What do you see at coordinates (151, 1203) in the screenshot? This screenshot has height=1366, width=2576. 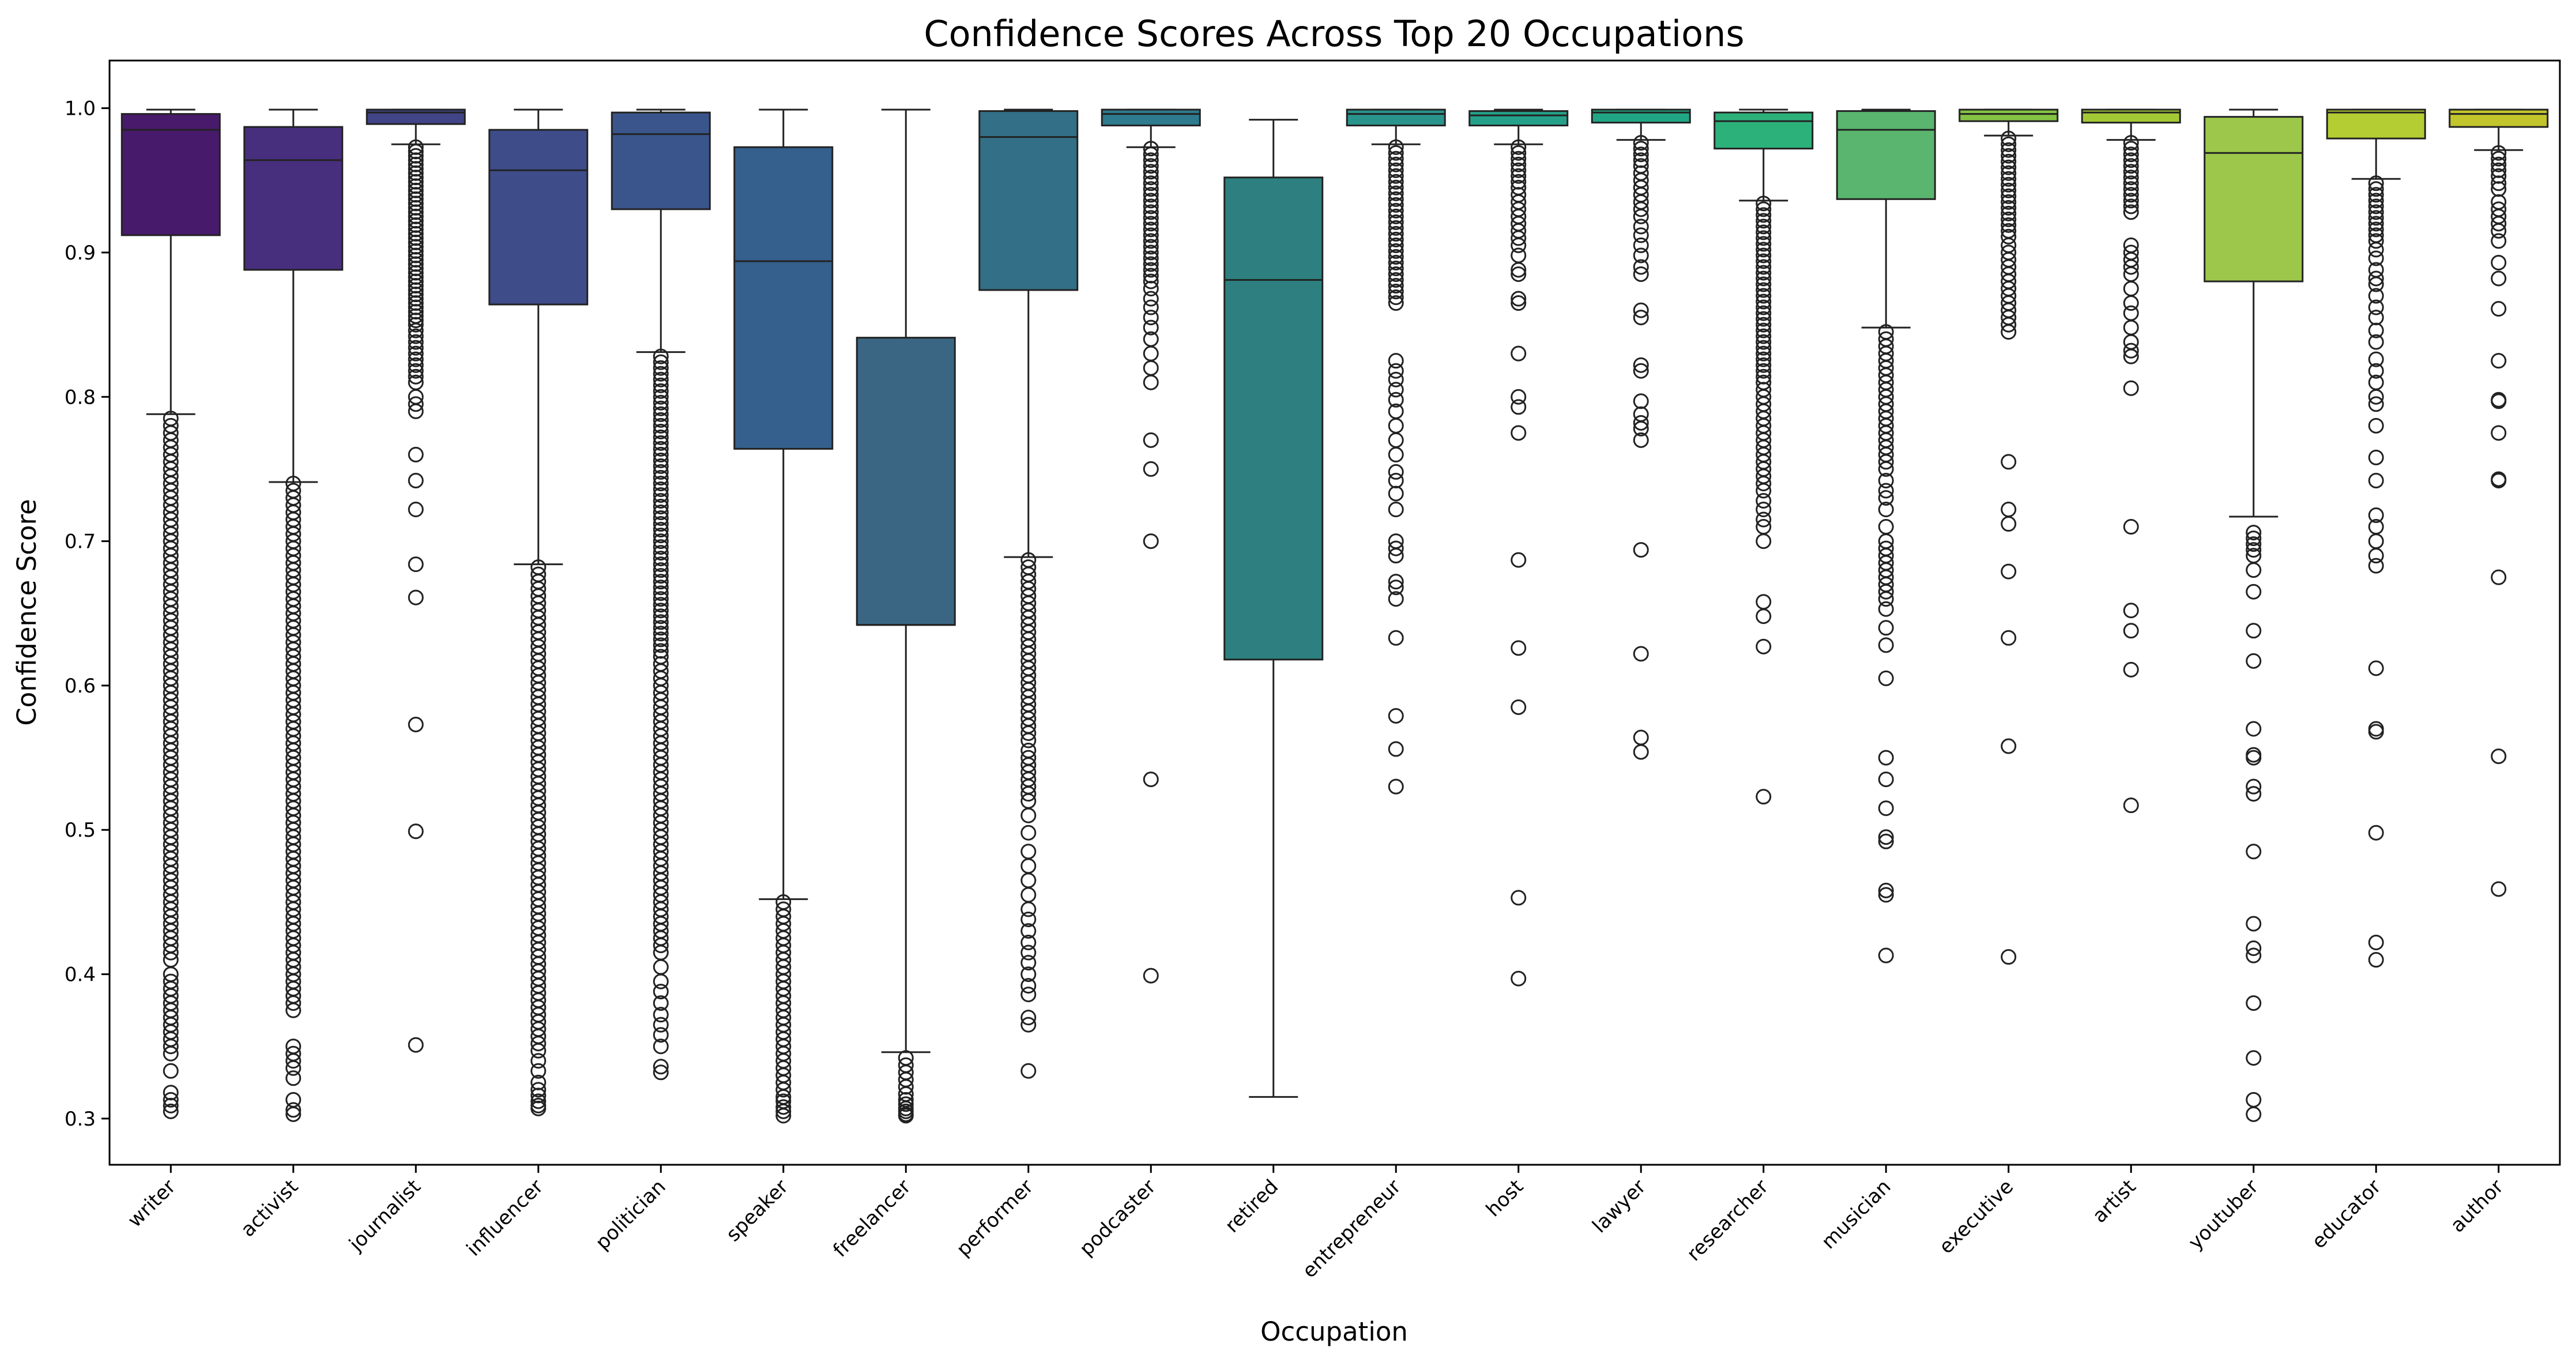 I see `x-tick-label: writer` at bounding box center [151, 1203].